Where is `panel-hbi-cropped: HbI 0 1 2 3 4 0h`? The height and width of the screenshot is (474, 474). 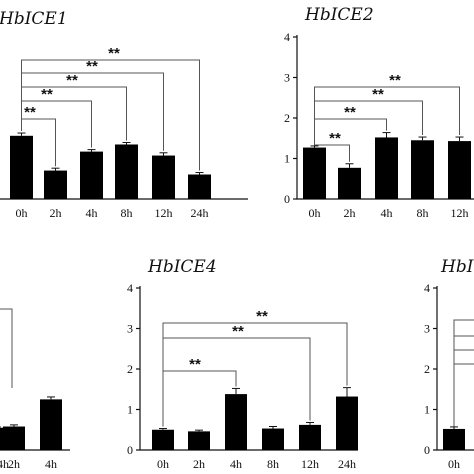 panel-hbi-cropped: HbI 0 1 2 3 4 0h is located at coordinates (449, 364).